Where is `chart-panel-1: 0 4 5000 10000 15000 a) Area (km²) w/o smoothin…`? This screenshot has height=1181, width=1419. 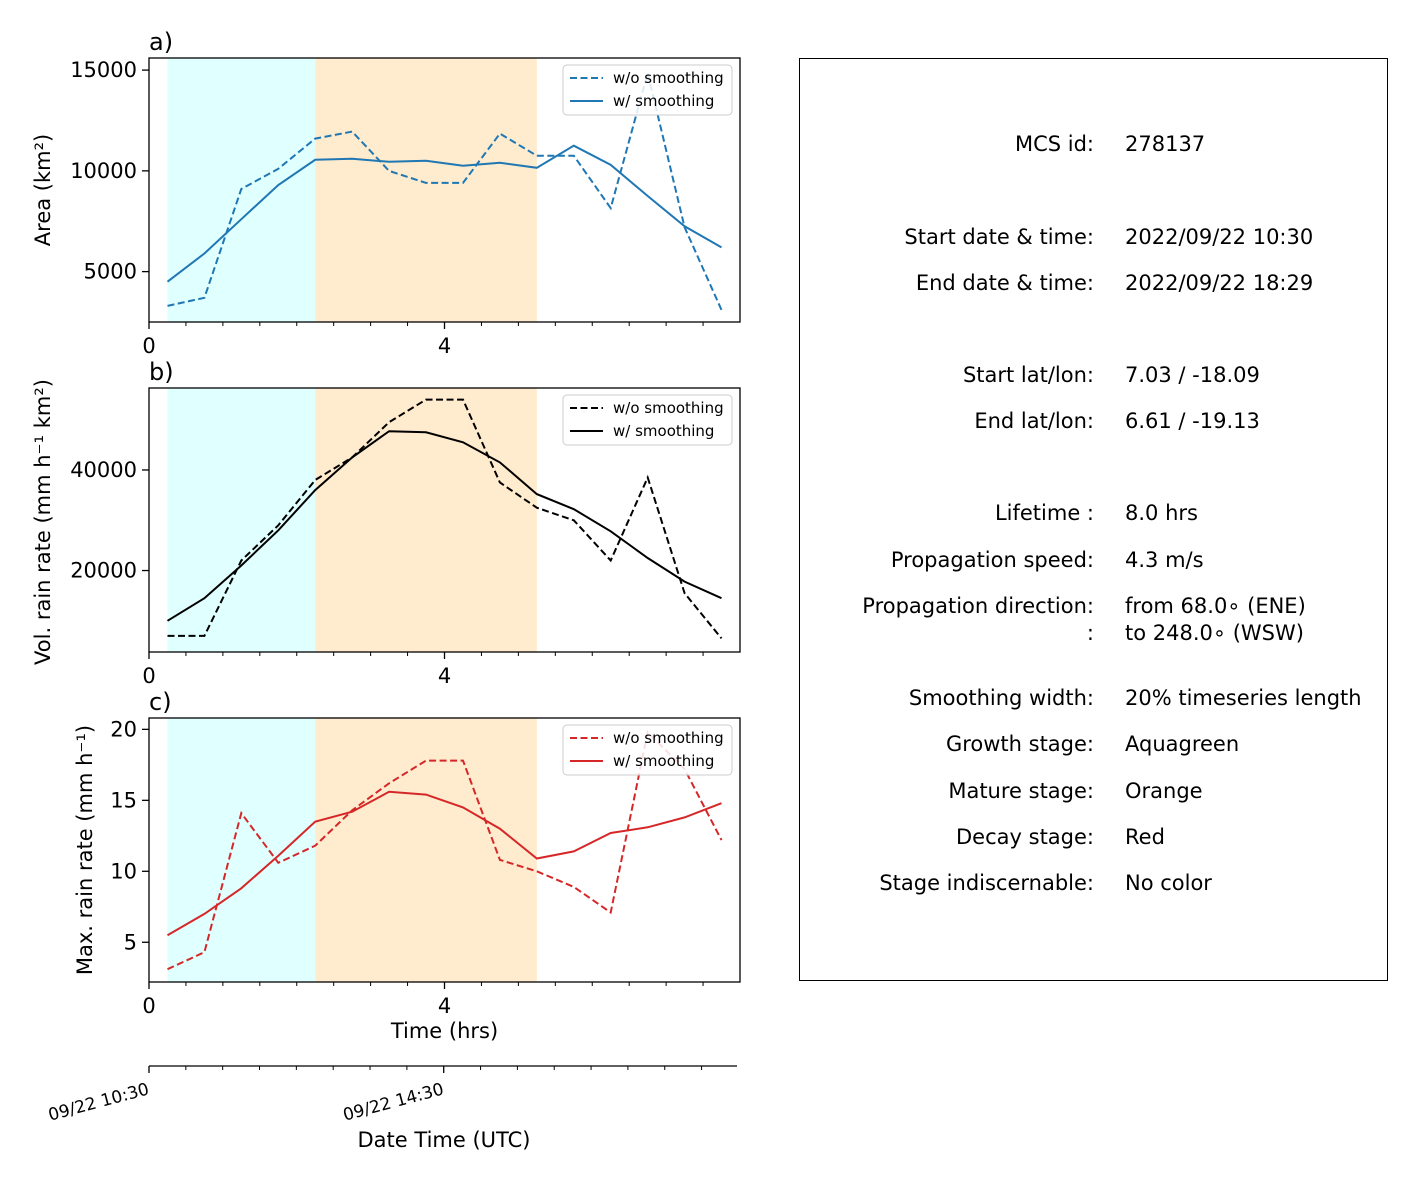 chart-panel-1: 0 4 5000 10000 15000 a) Area (km²) w/o smoothin… is located at coordinates (386, 193).